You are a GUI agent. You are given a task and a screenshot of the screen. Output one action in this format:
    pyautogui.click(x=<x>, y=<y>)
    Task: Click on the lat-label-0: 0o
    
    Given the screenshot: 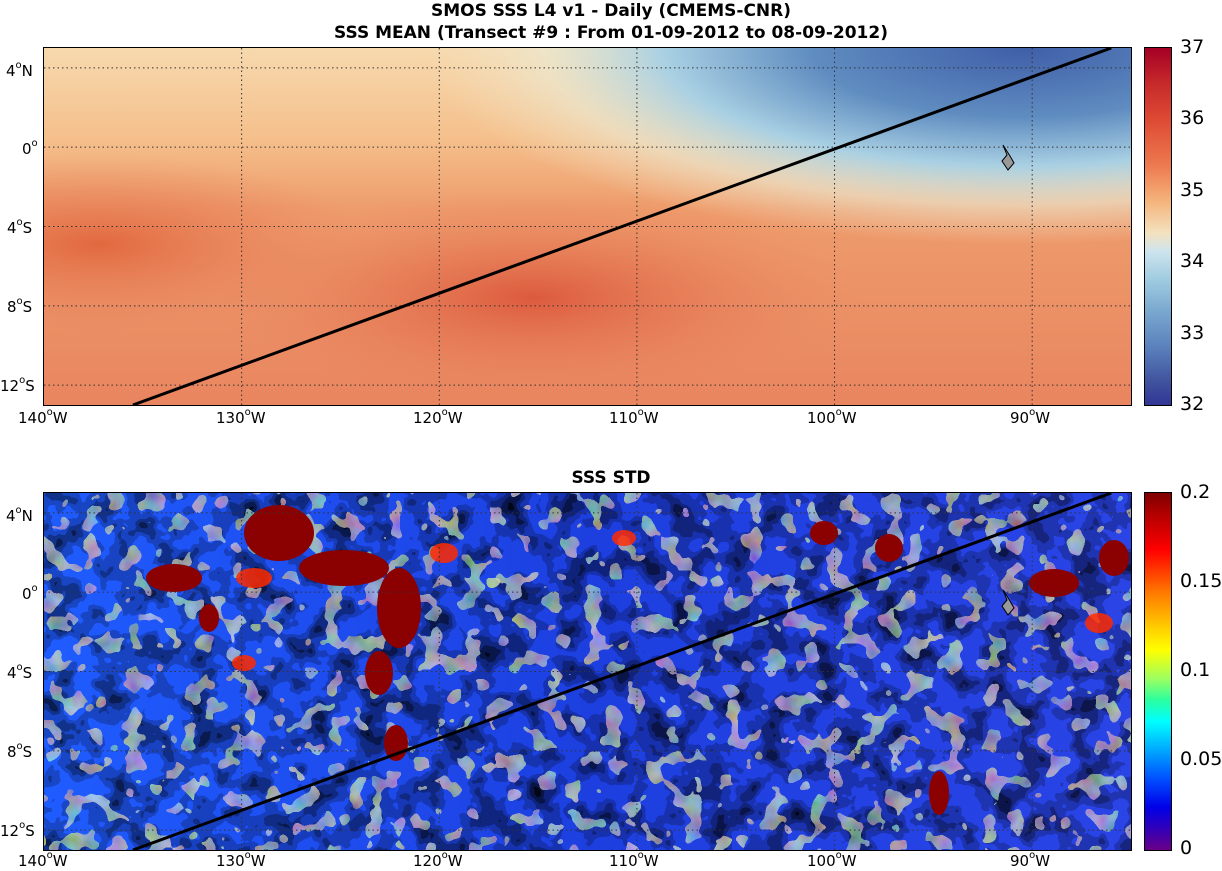 What is the action you would take?
    pyautogui.click(x=30, y=148)
    